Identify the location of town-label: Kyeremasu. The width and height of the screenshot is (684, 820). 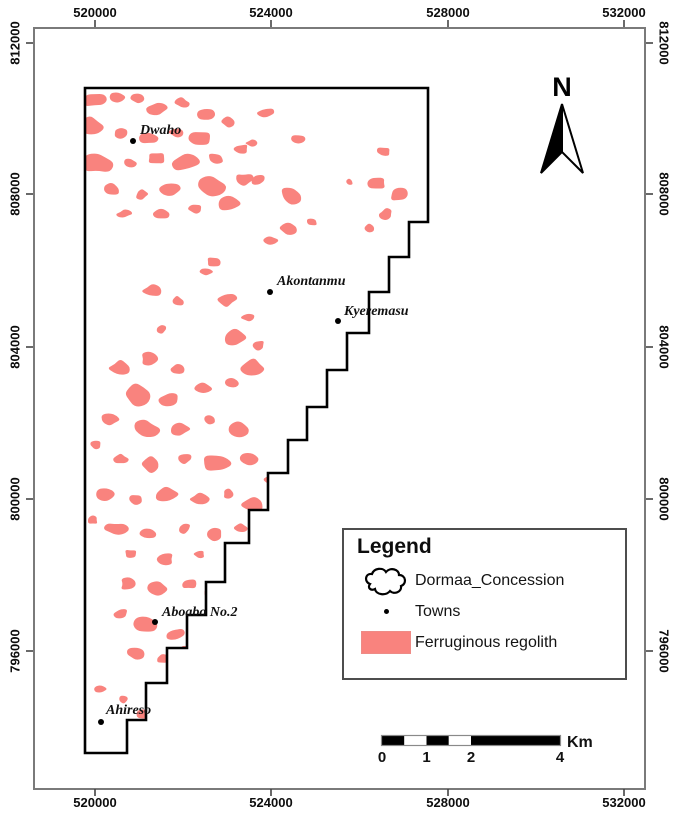
(376, 311).